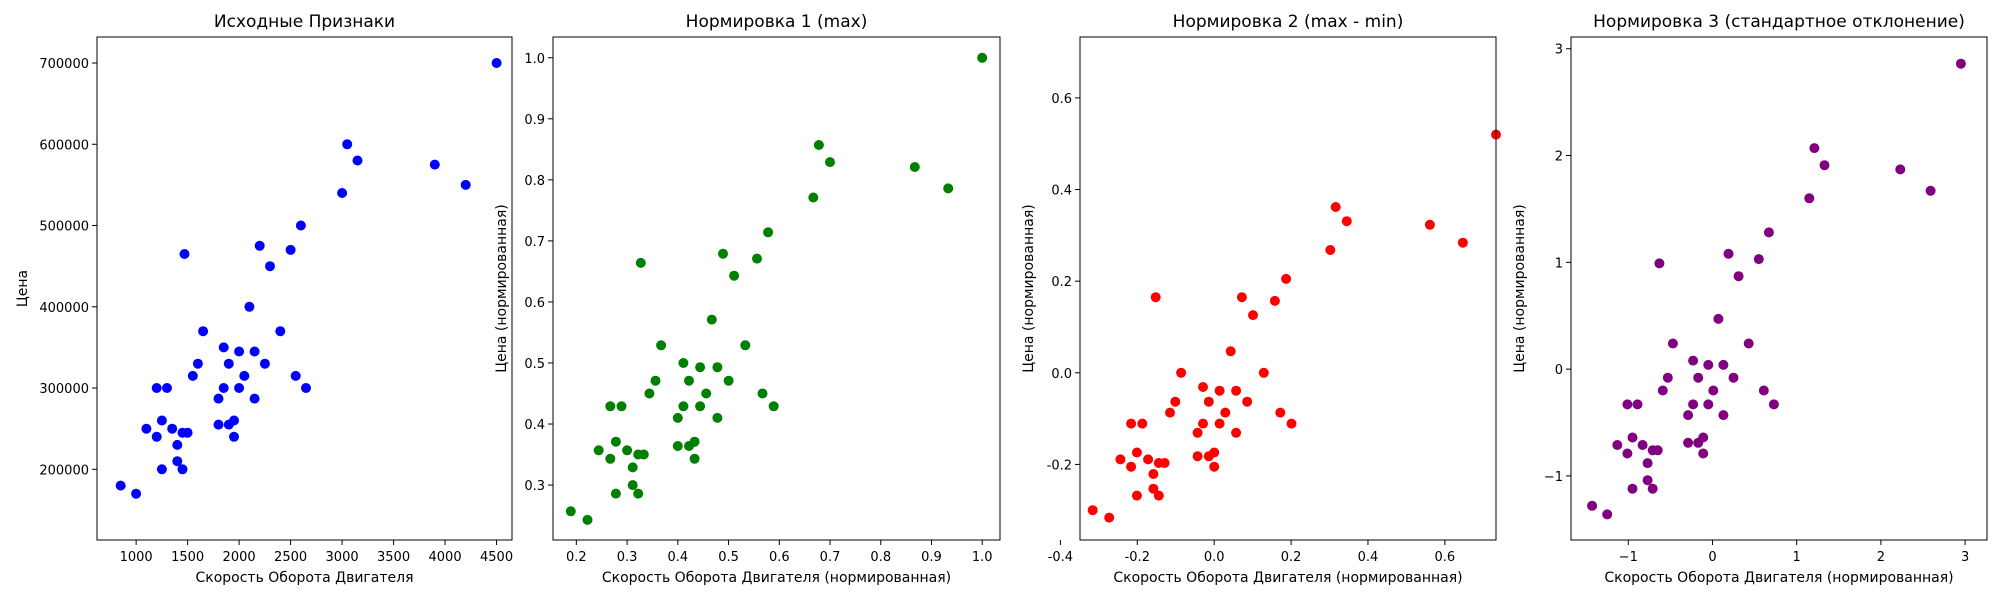 The image size is (2000, 600). I want to click on y-tick-label: 3, so click(1559, 50).